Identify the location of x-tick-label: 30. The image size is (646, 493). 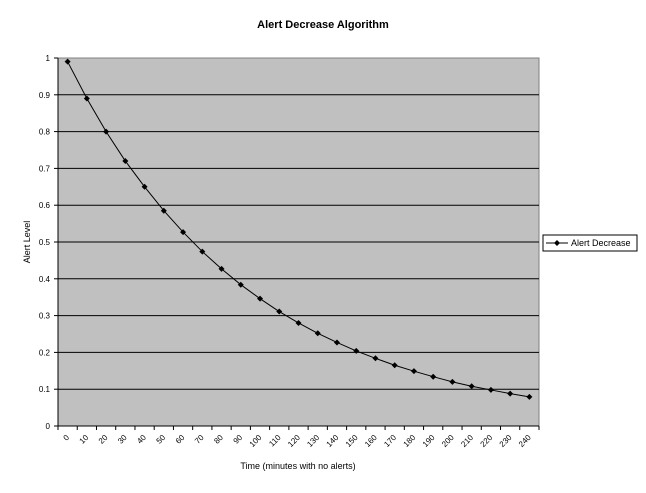
(122, 439).